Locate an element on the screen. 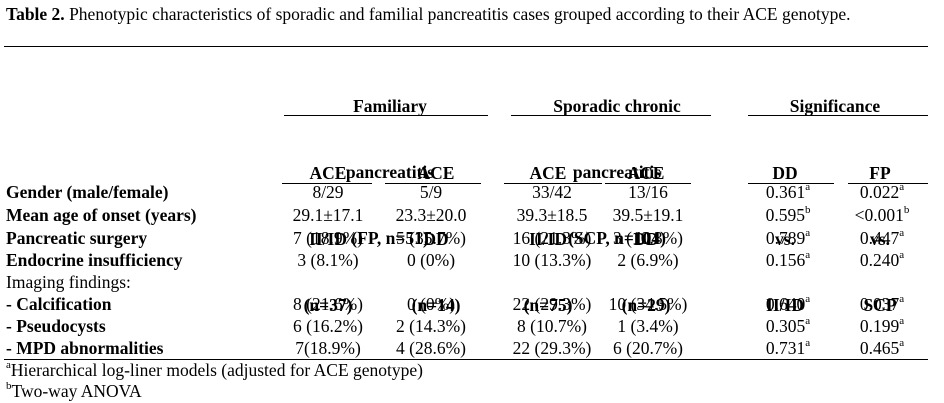  cell-value: 0.305 is located at coordinates (785, 326).